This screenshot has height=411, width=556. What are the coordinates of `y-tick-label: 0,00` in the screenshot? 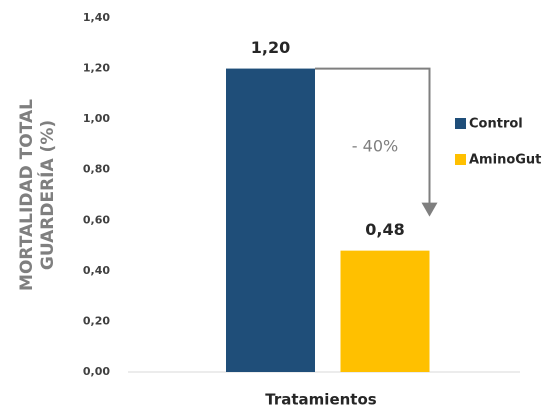 It's located at (96, 371).